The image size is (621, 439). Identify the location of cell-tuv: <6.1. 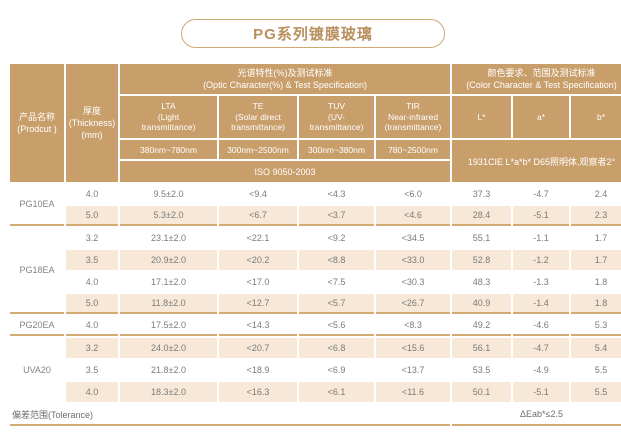
(336, 392).